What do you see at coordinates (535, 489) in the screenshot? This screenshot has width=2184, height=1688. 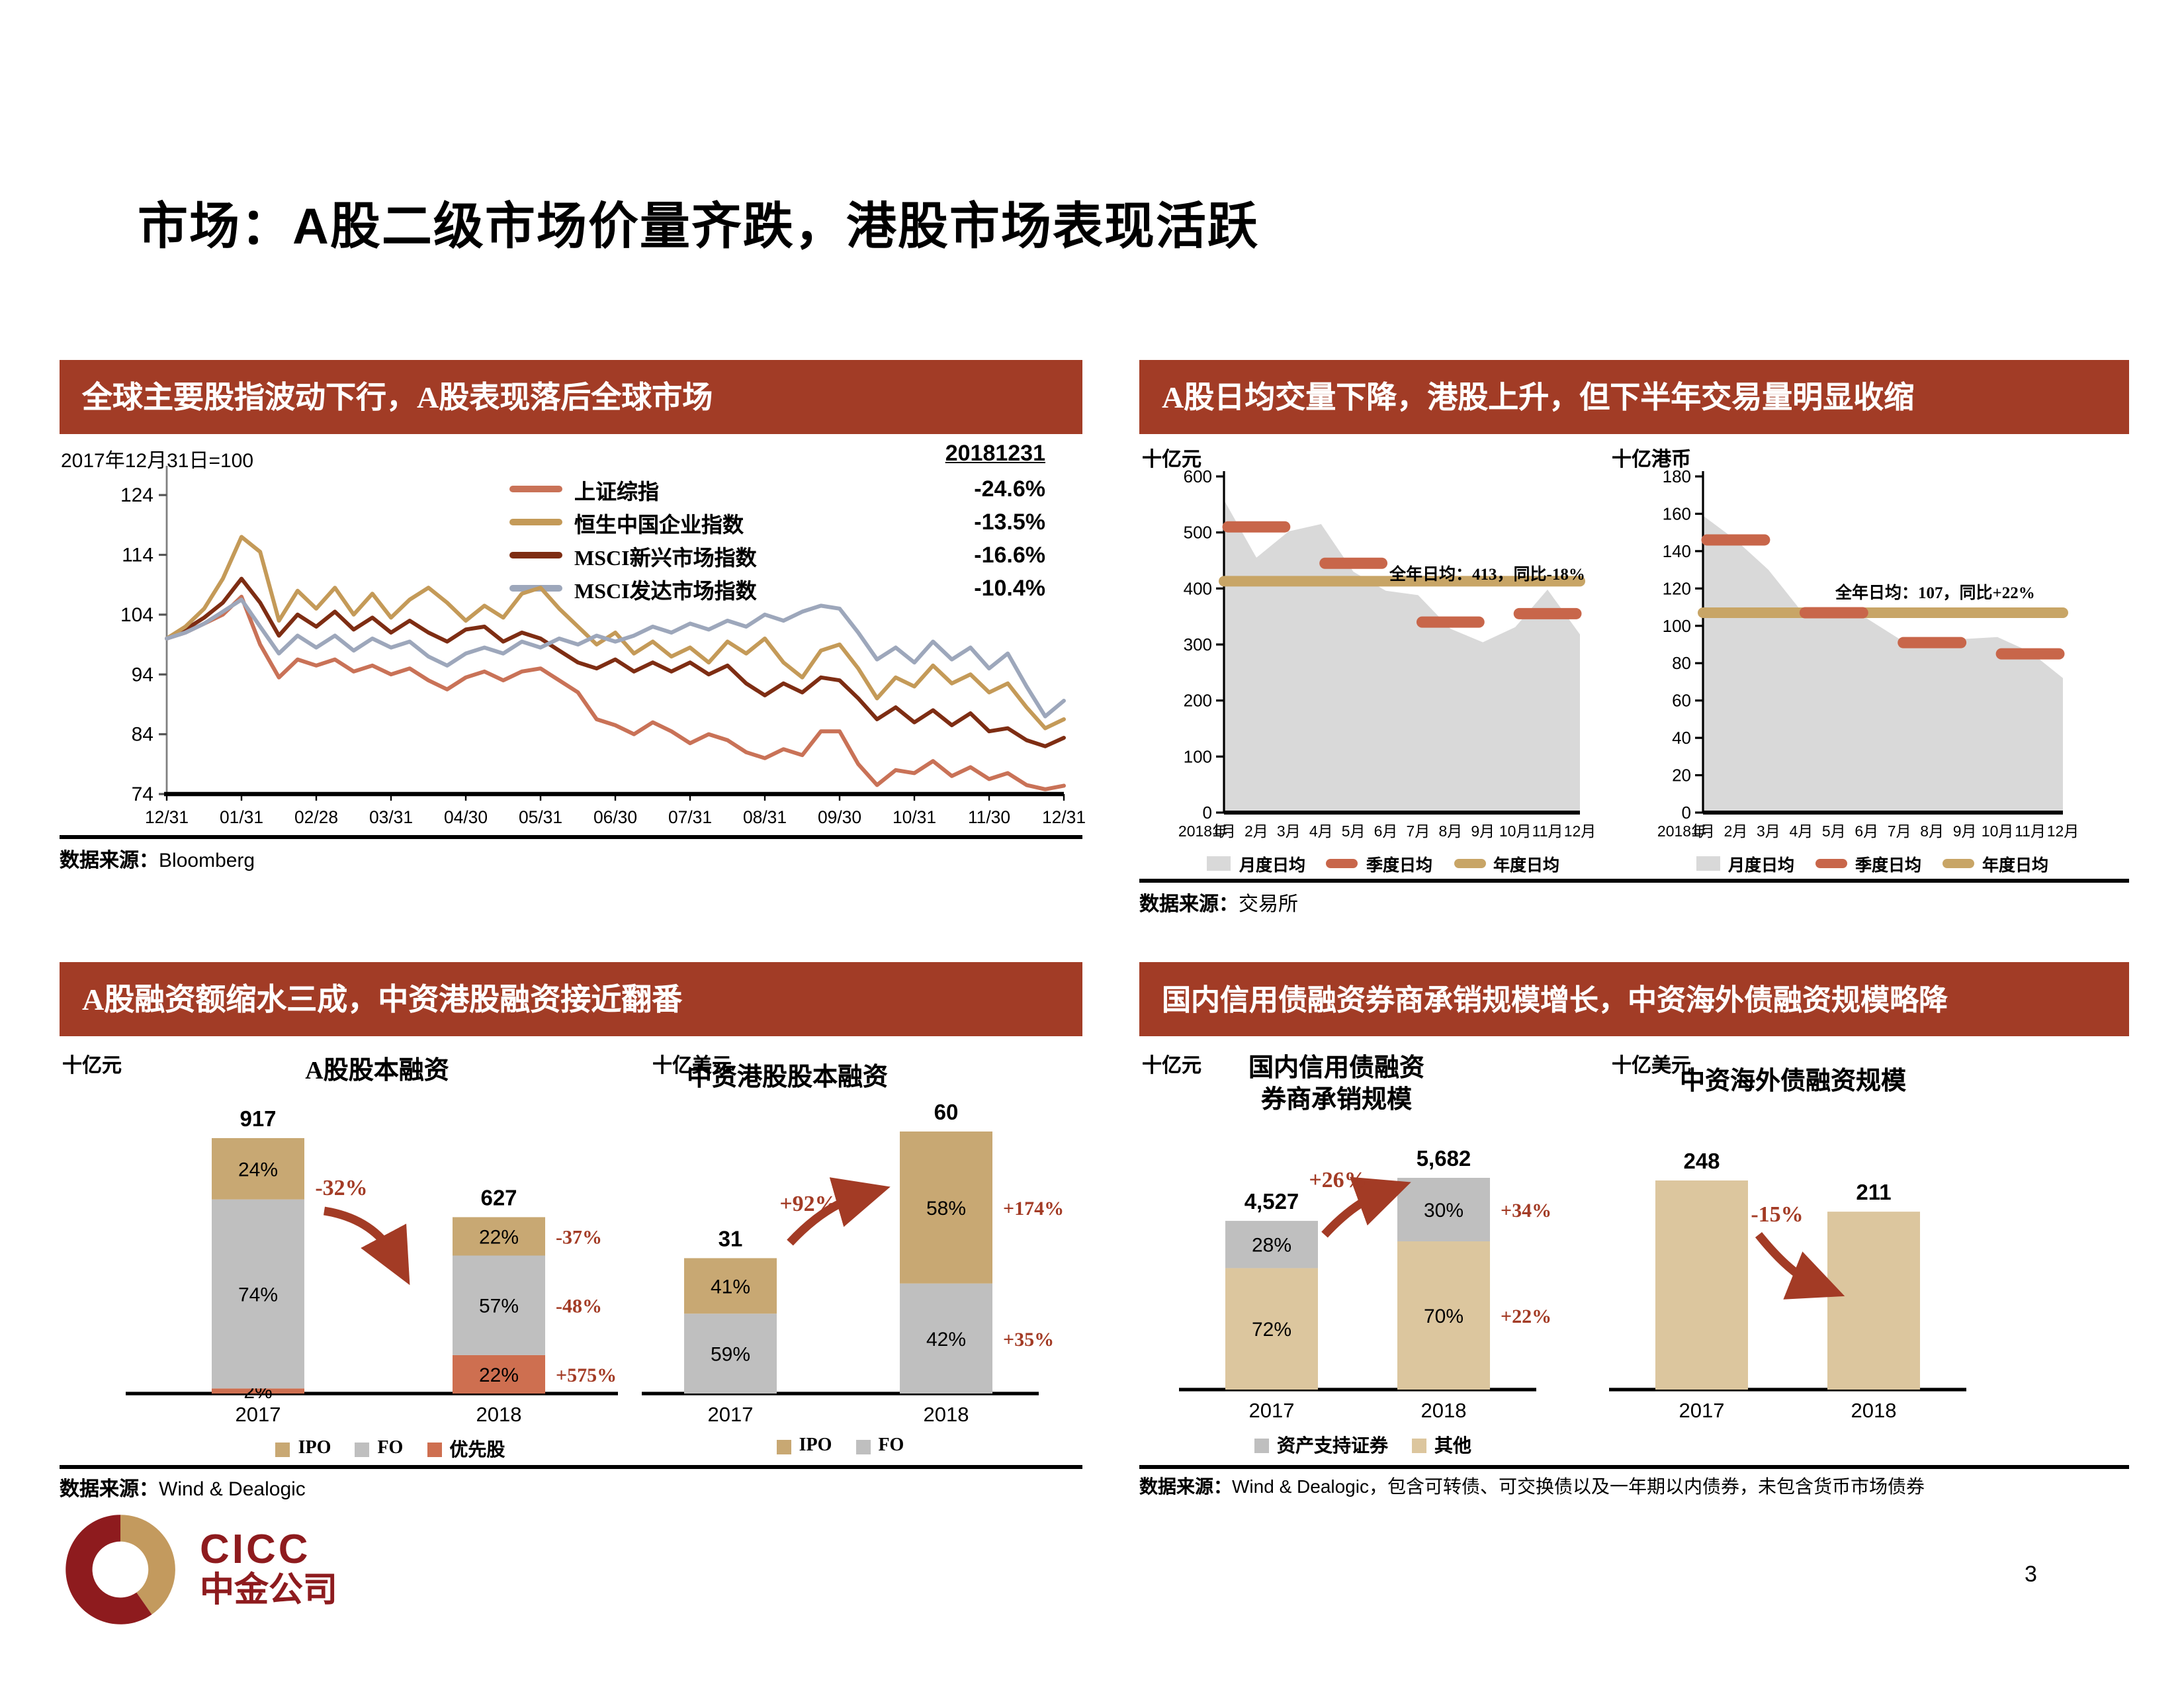 I see `sse-line-swatch` at bounding box center [535, 489].